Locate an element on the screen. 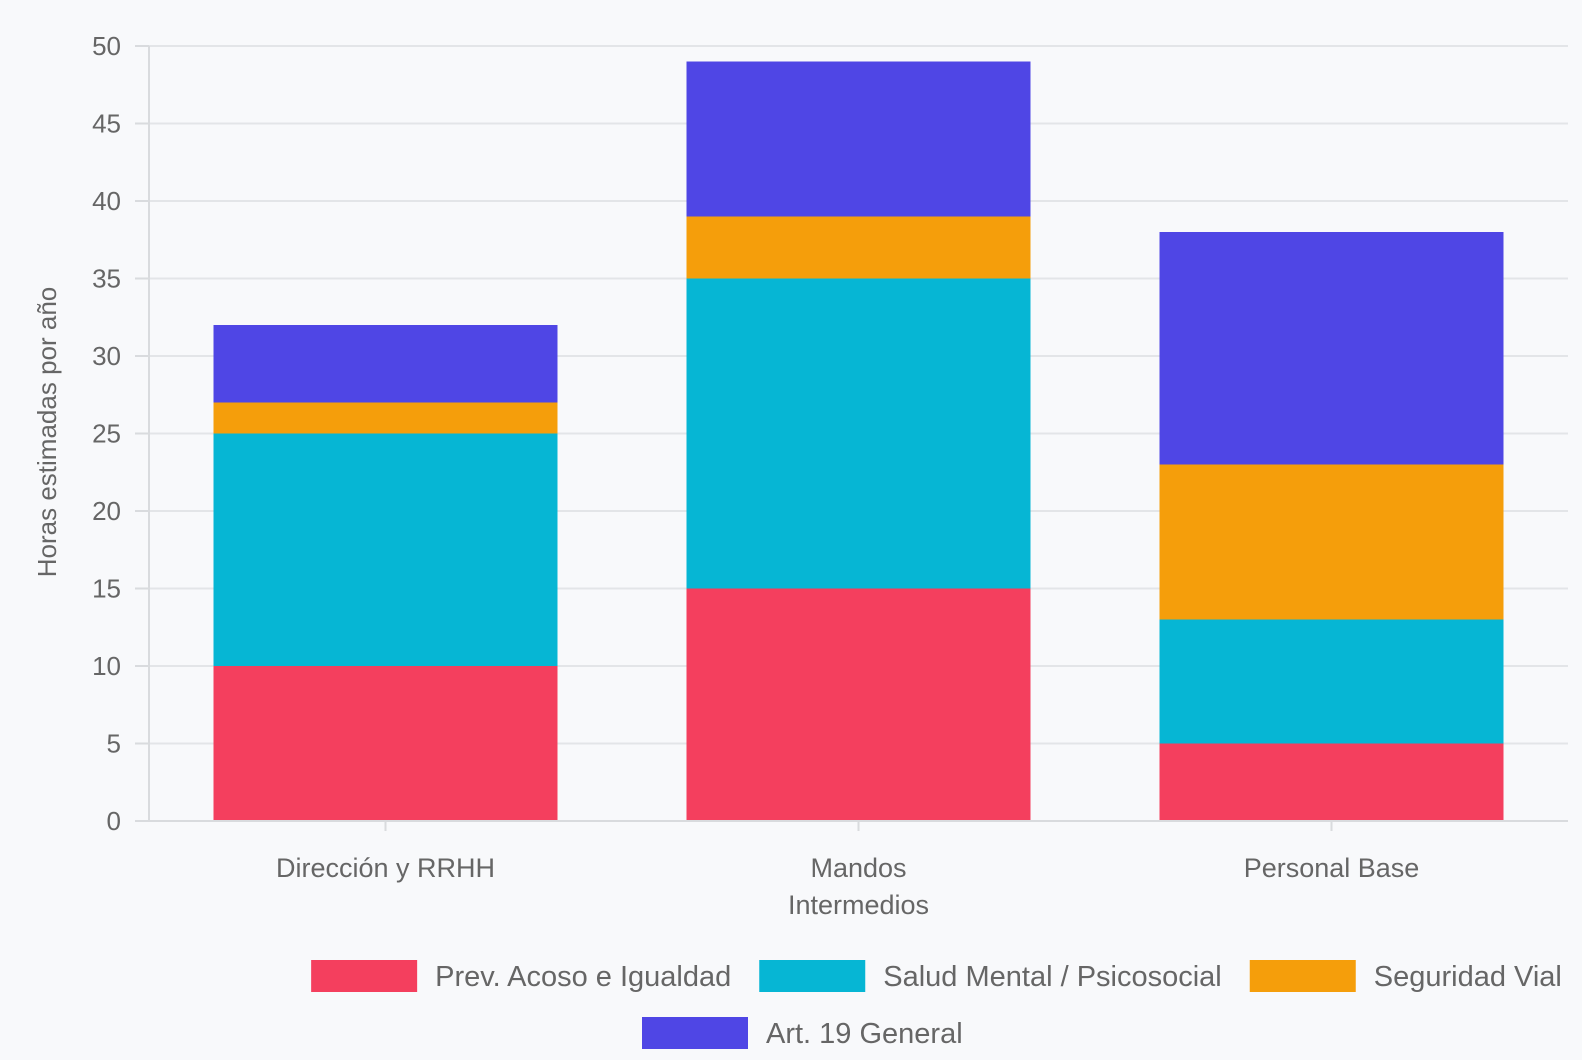  y-tick-label: 15 is located at coordinates (106, 589).